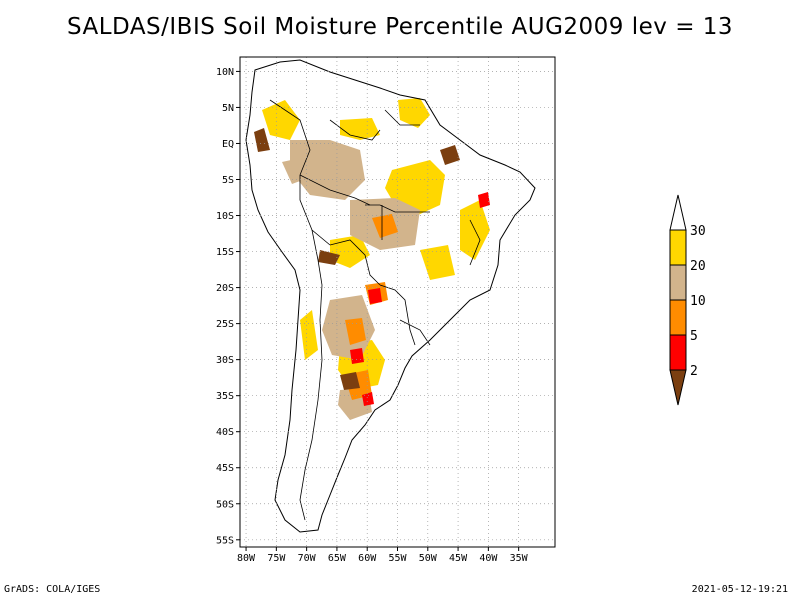 The width and height of the screenshot is (800, 600). What do you see at coordinates (414, 113) in the screenshot?
I see `shade-guianas-yellow` at bounding box center [414, 113].